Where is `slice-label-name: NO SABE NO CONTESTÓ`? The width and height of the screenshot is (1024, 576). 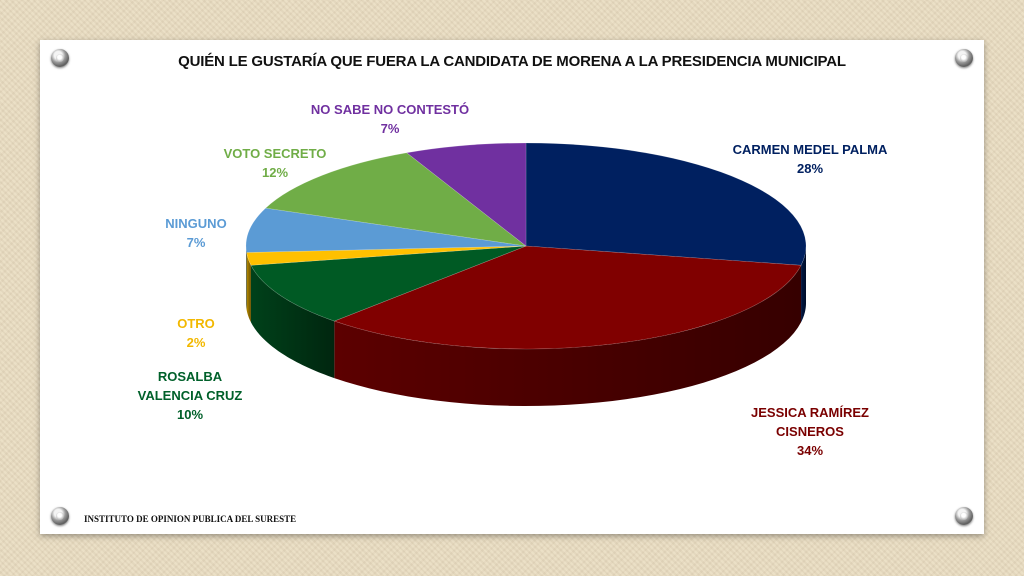
slice-label-name: NO SABE NO CONTESTÓ is located at coordinates (390, 109).